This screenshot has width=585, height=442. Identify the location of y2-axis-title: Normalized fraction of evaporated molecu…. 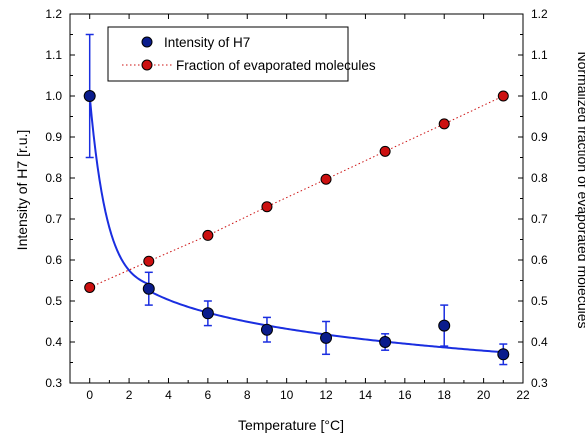
(580, 189).